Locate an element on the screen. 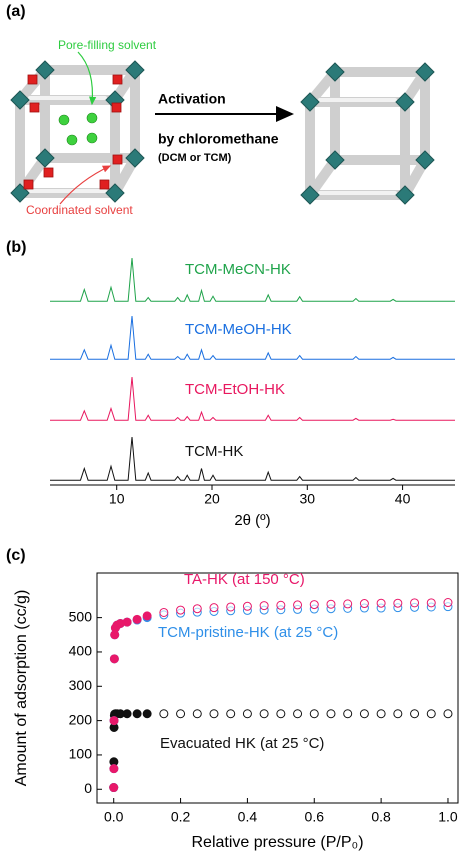  series-label: TCM-pristine-HK (at 25 °C) is located at coordinates (248, 632).